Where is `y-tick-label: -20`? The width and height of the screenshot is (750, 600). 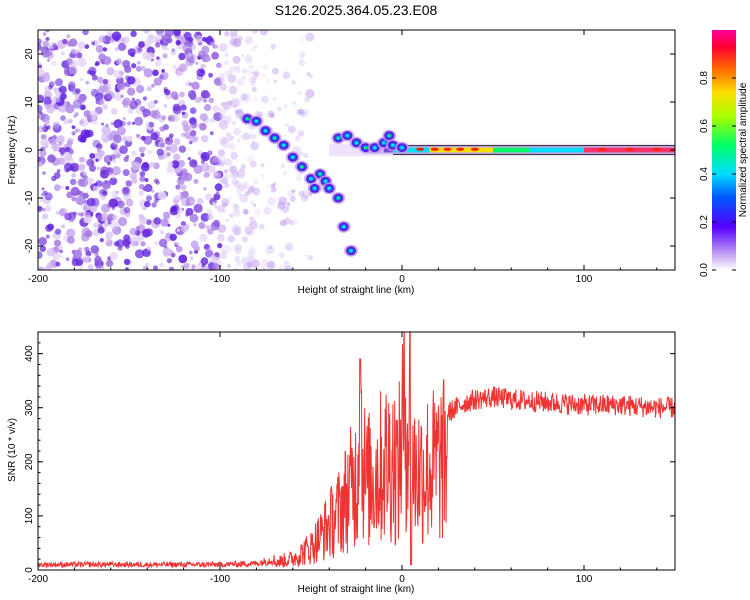 y-tick-label: -20 is located at coordinates (29, 245).